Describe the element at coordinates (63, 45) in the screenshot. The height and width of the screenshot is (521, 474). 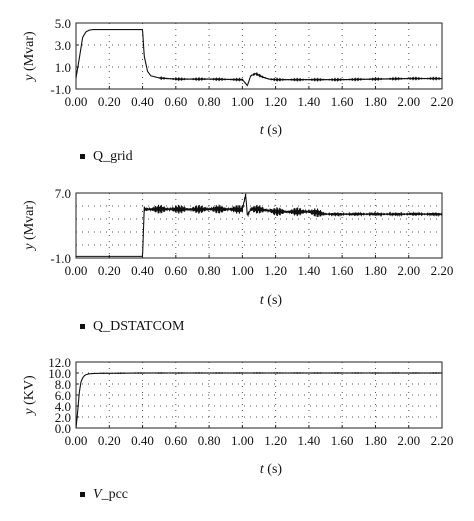
I see `y-tick-label: 3.0` at that location.